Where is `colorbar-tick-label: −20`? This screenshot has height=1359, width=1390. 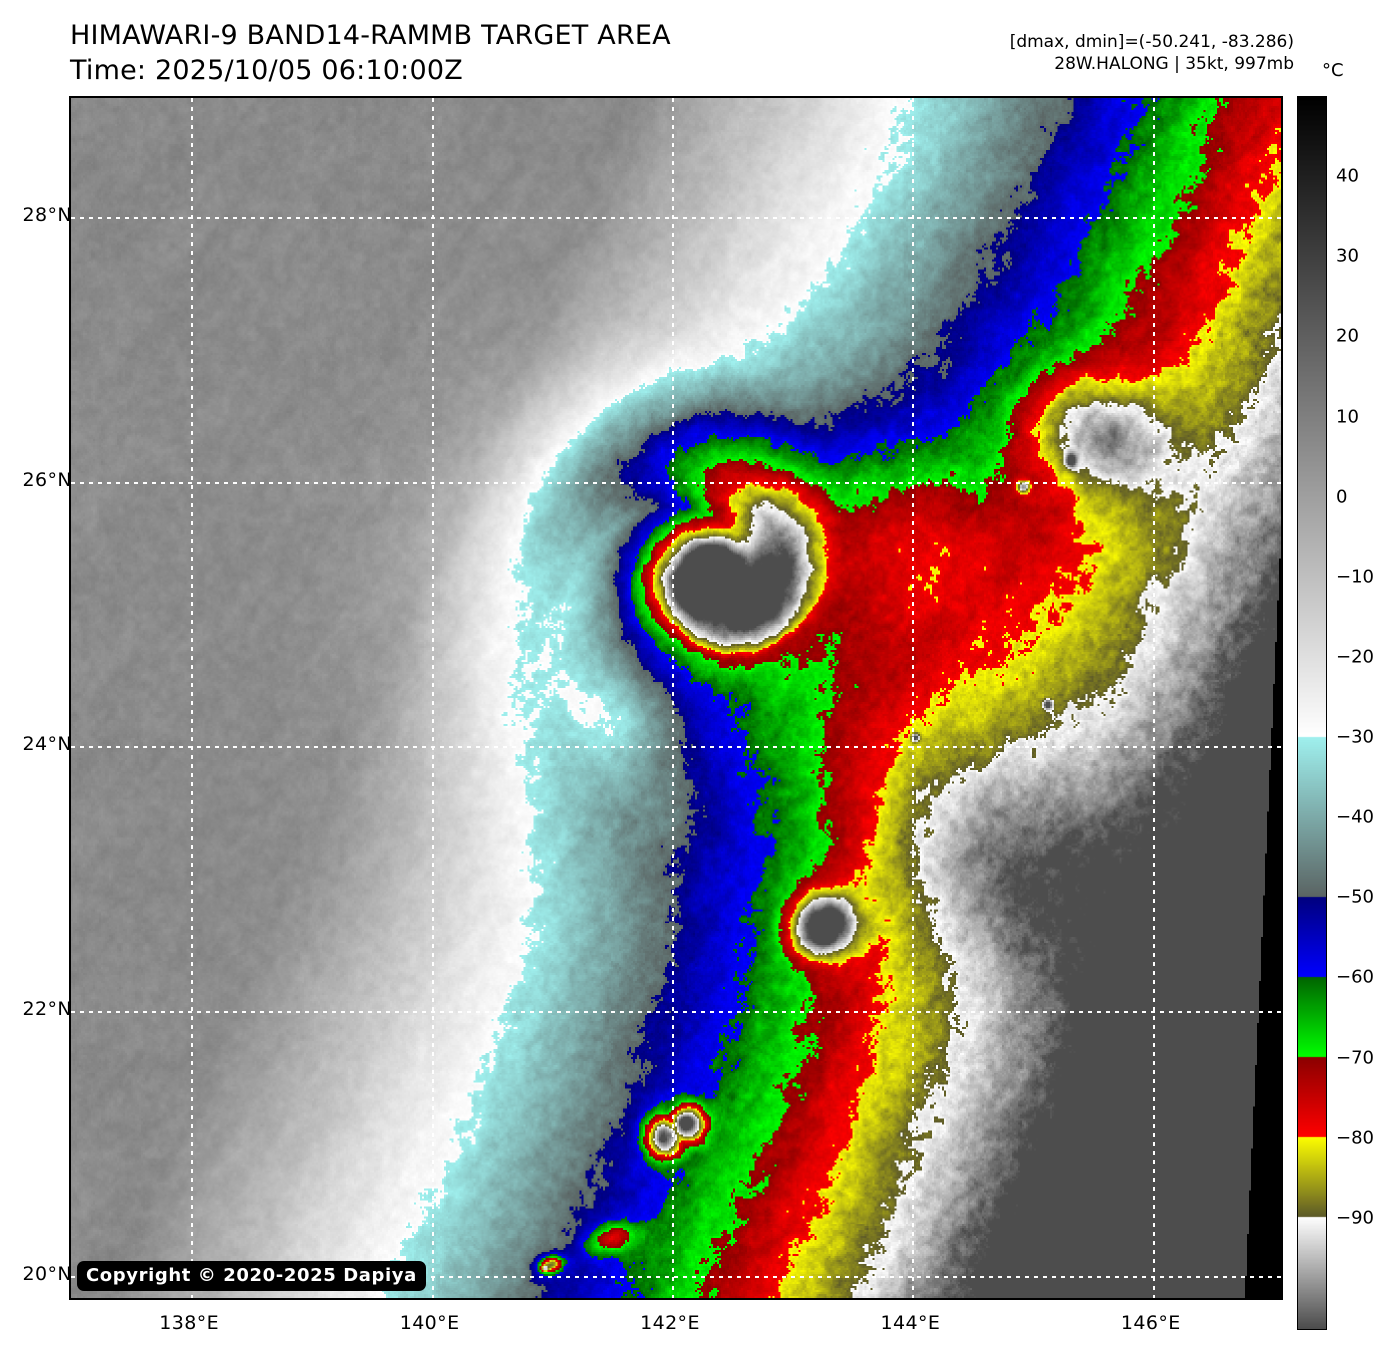
colorbar-tick-label: −20 is located at coordinates (1355, 657).